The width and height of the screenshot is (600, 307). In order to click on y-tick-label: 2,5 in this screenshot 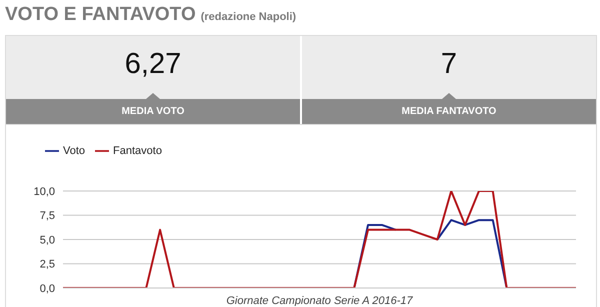, I will do `click(47, 264)`.